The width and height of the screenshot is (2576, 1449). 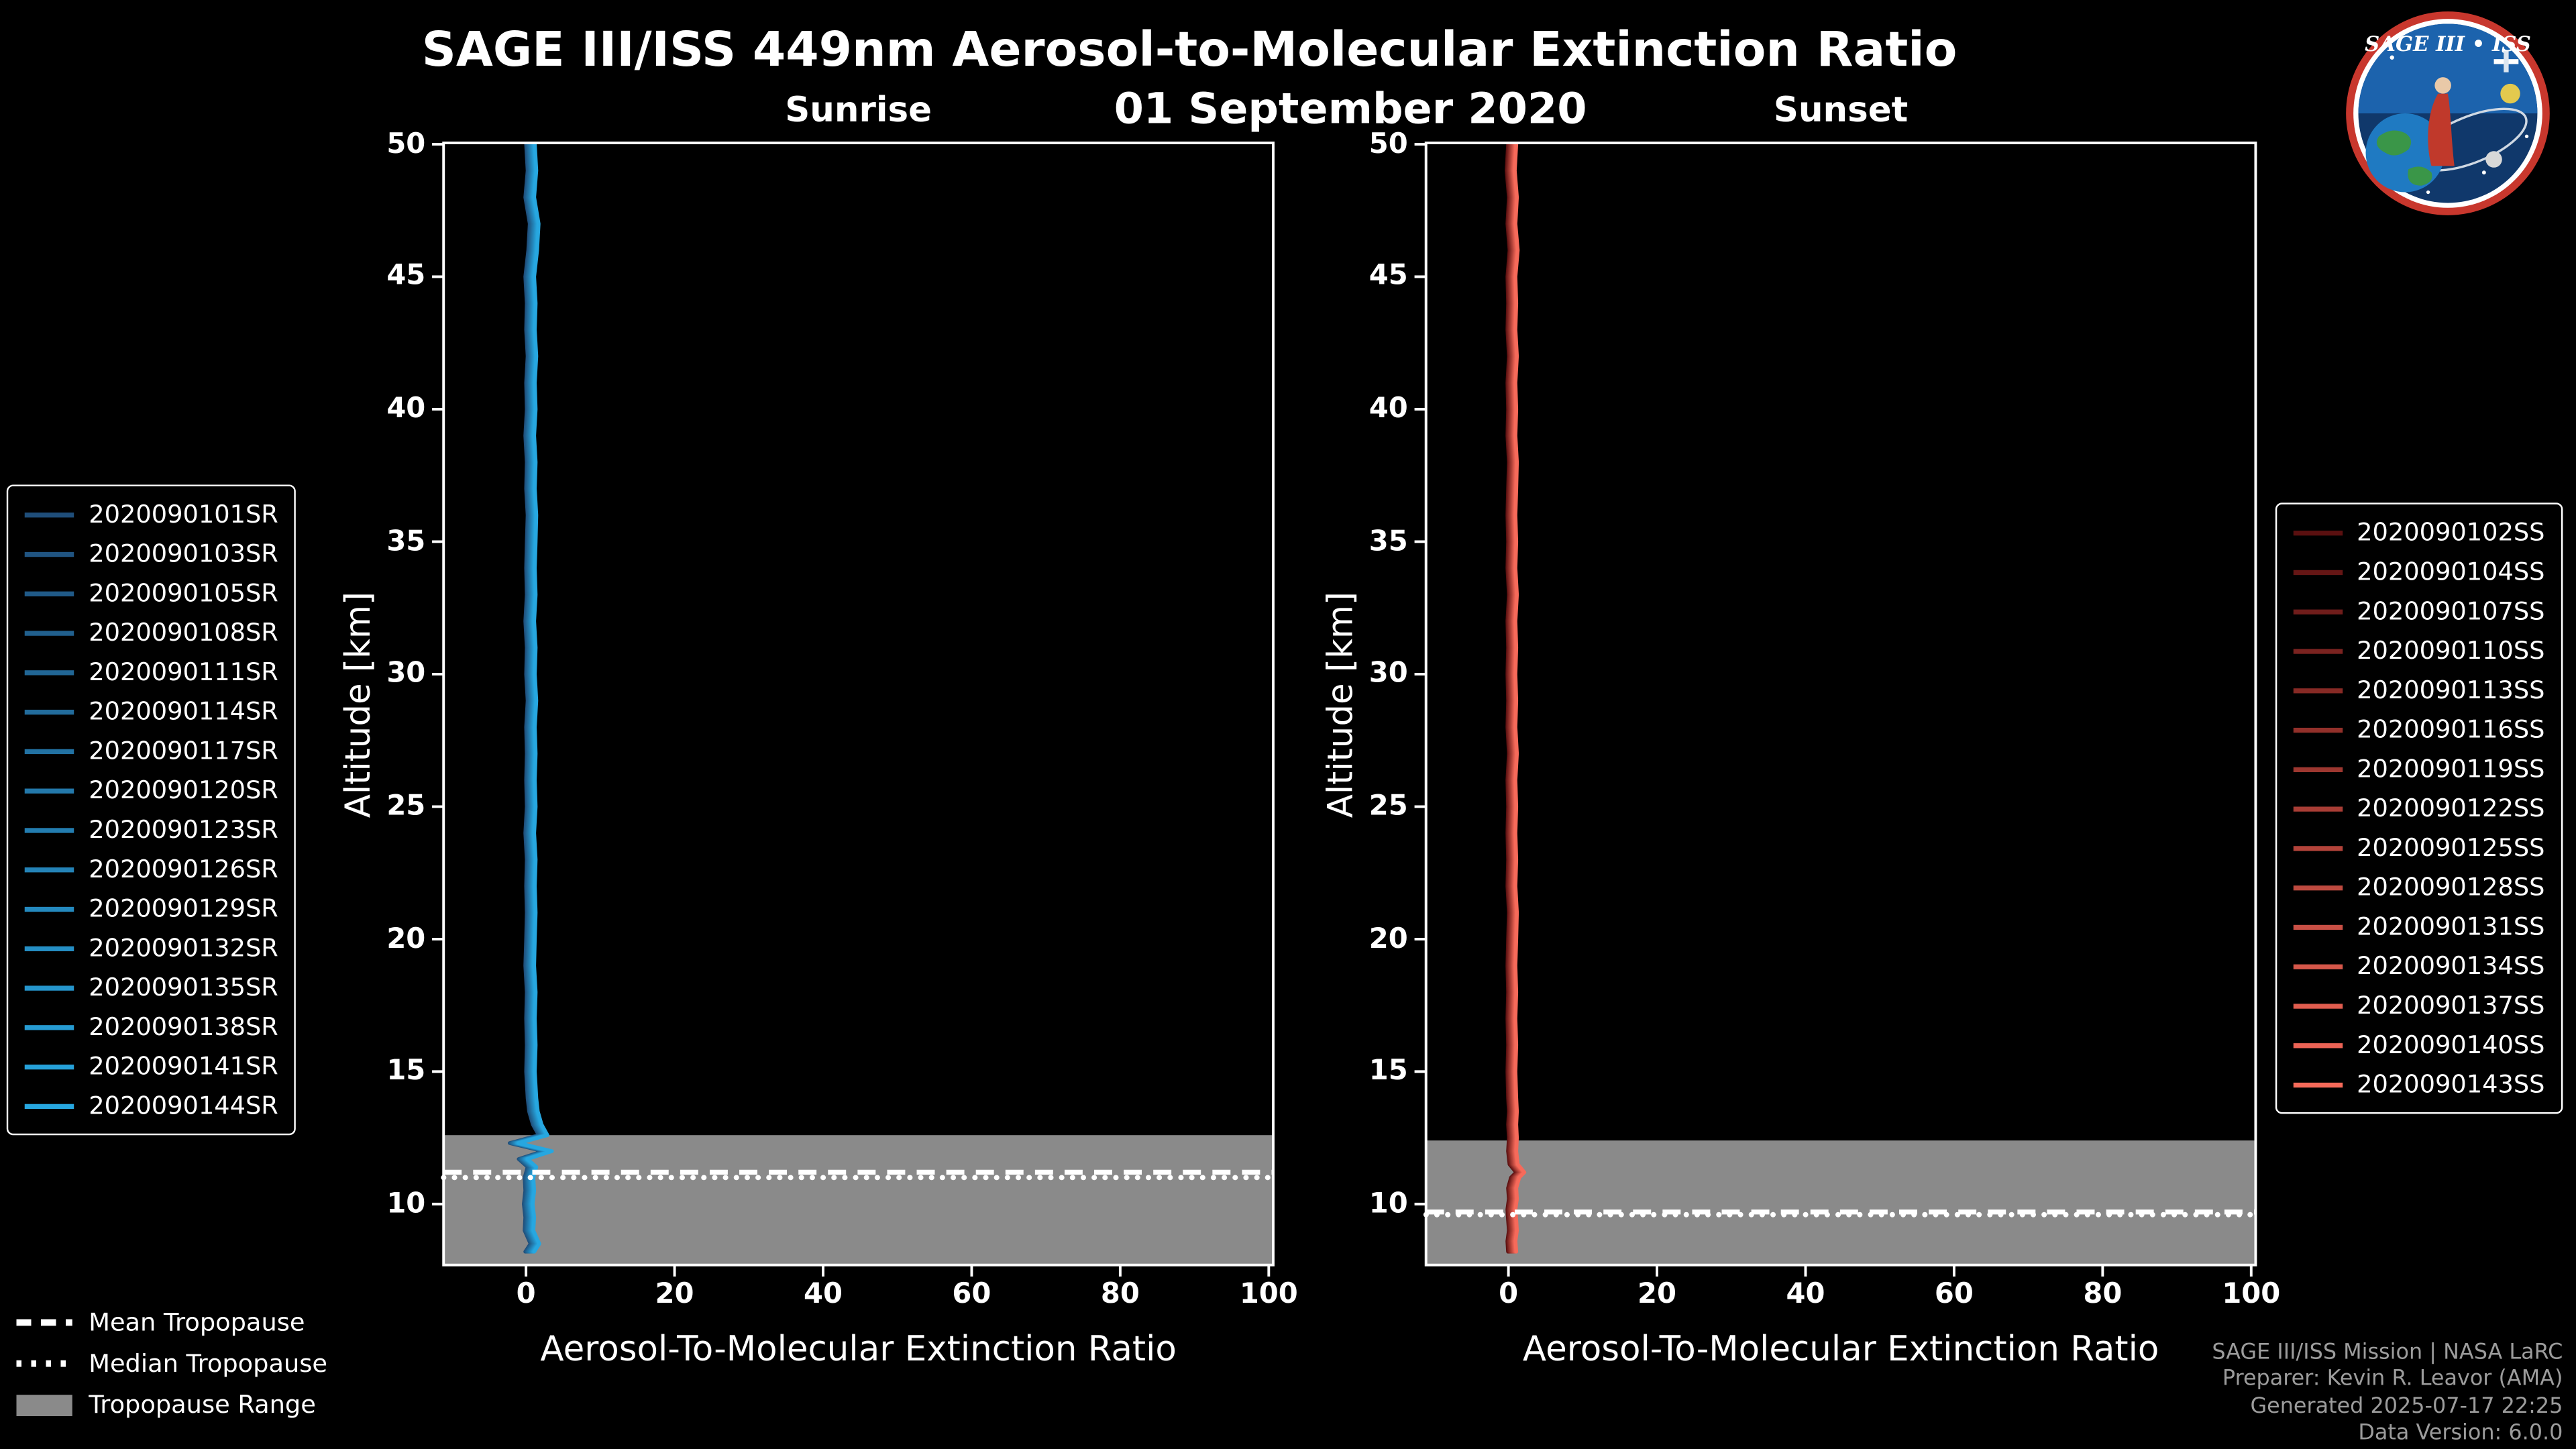 What do you see at coordinates (183, 1027) in the screenshot?
I see `legend-item-label: 2020090138SR` at bounding box center [183, 1027].